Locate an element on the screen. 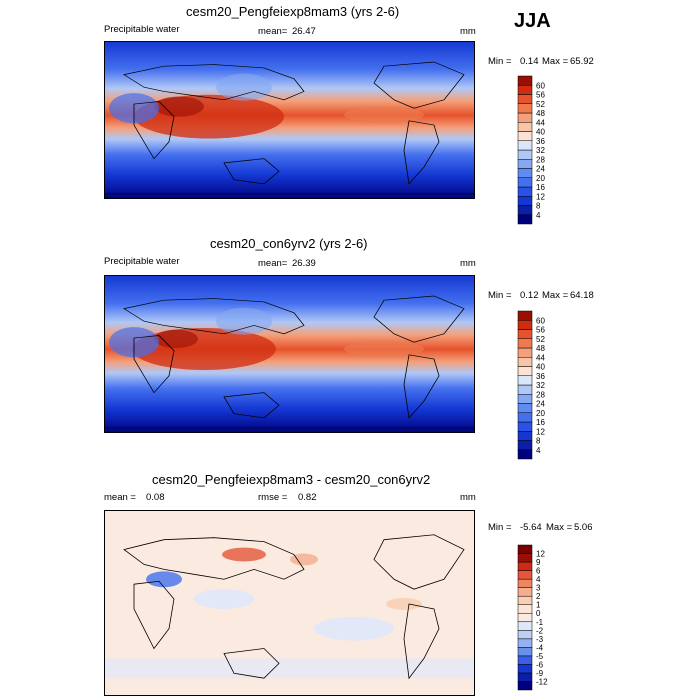 Image resolution: width=700 pixels, height=700 pixels. panel-diff-title: cesm20_Pengfeiexp8mam3 - cesm20_con6yrv2 is located at coordinates (291, 479).